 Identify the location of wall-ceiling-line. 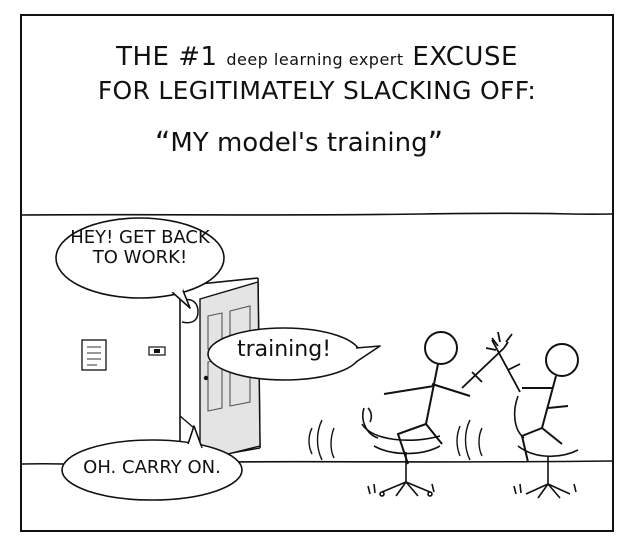
(317, 214).